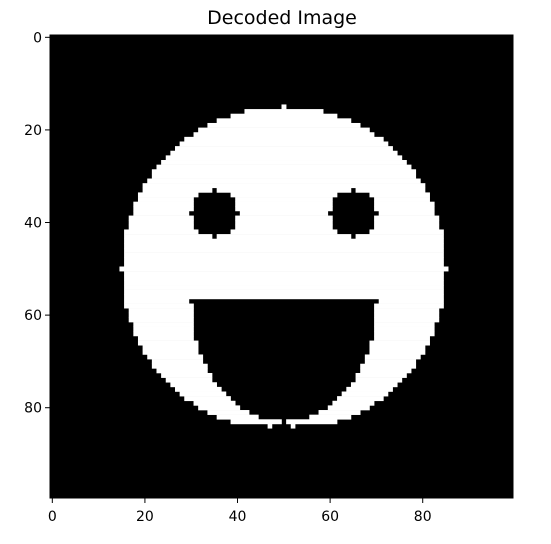 This screenshot has height=544, width=551. Describe the element at coordinates (238, 517) in the screenshot. I see `x-tick-label: 40` at that location.